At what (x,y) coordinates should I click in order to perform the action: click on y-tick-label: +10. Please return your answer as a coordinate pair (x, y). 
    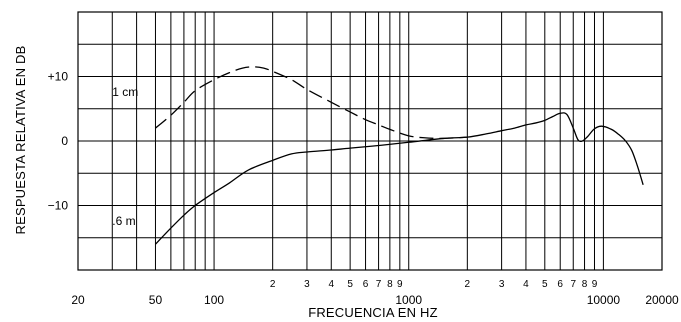
    Looking at the image, I should click on (58, 77).